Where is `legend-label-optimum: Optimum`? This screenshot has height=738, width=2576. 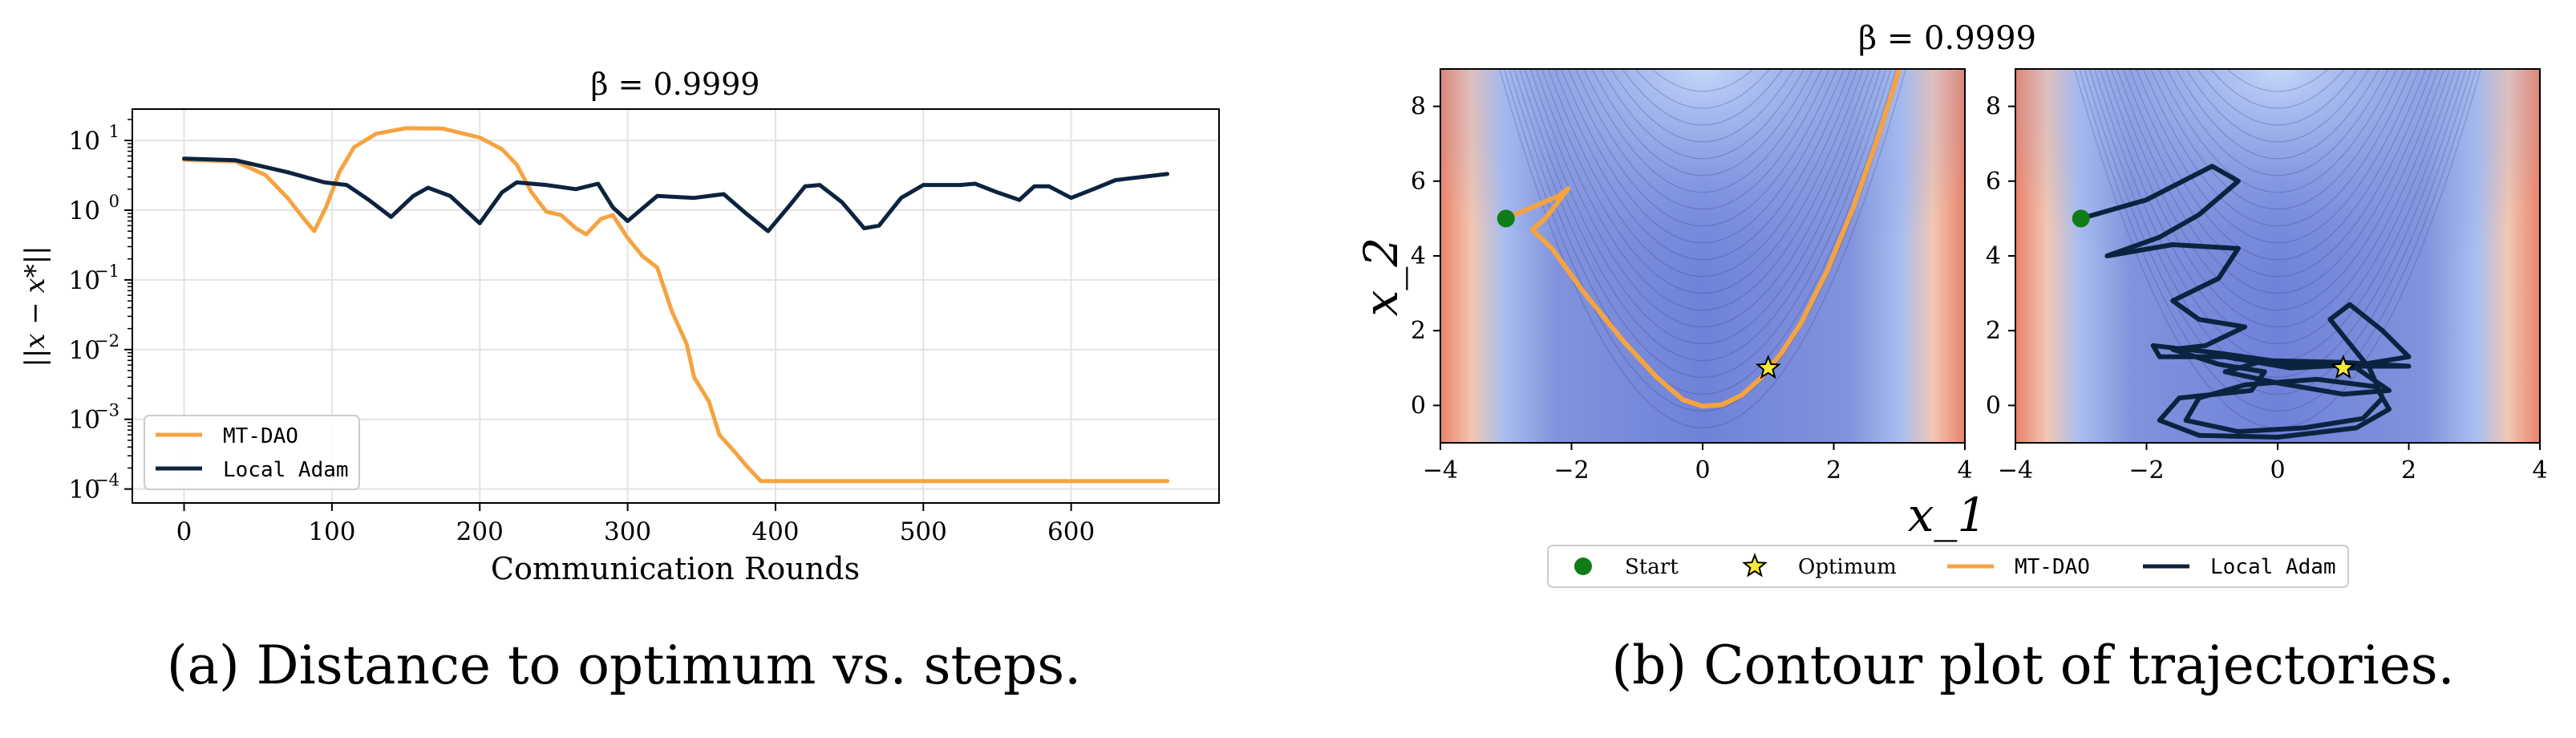 legend-label-optimum: Optimum is located at coordinates (1847, 567).